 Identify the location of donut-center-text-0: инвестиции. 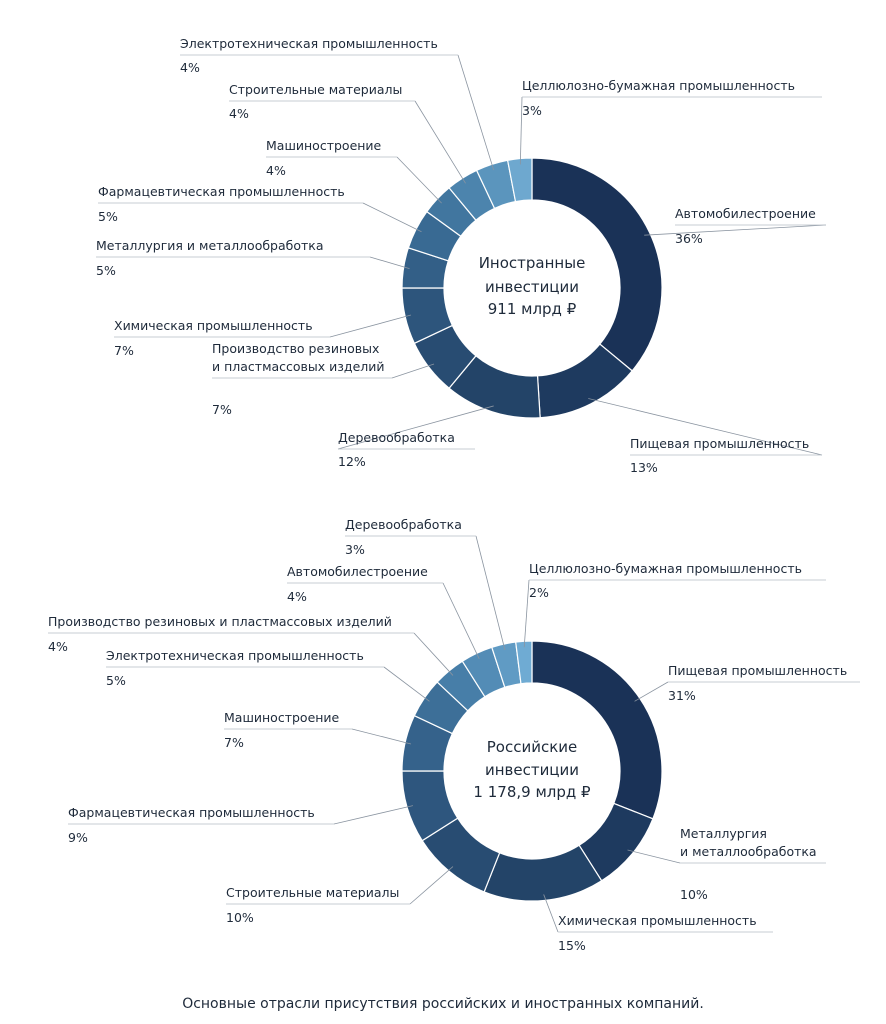
(532, 287).